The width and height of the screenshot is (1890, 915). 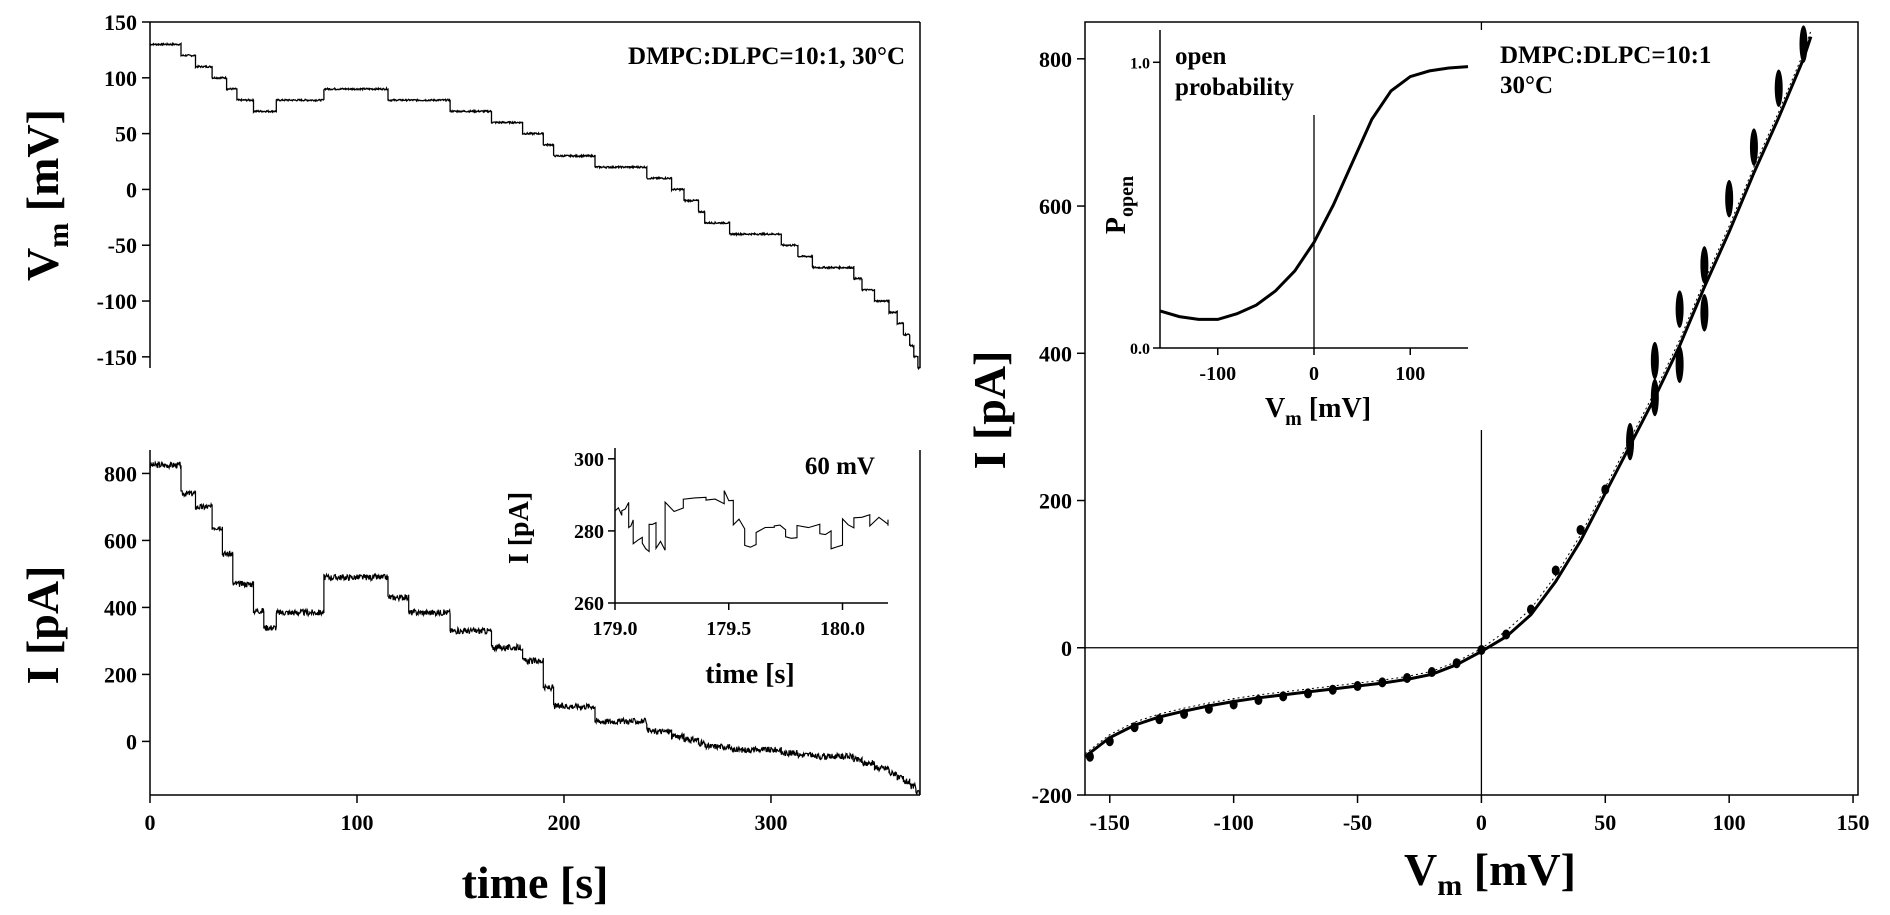 I want to click on inset-x-axis-label: time [s], so click(x=749, y=674).